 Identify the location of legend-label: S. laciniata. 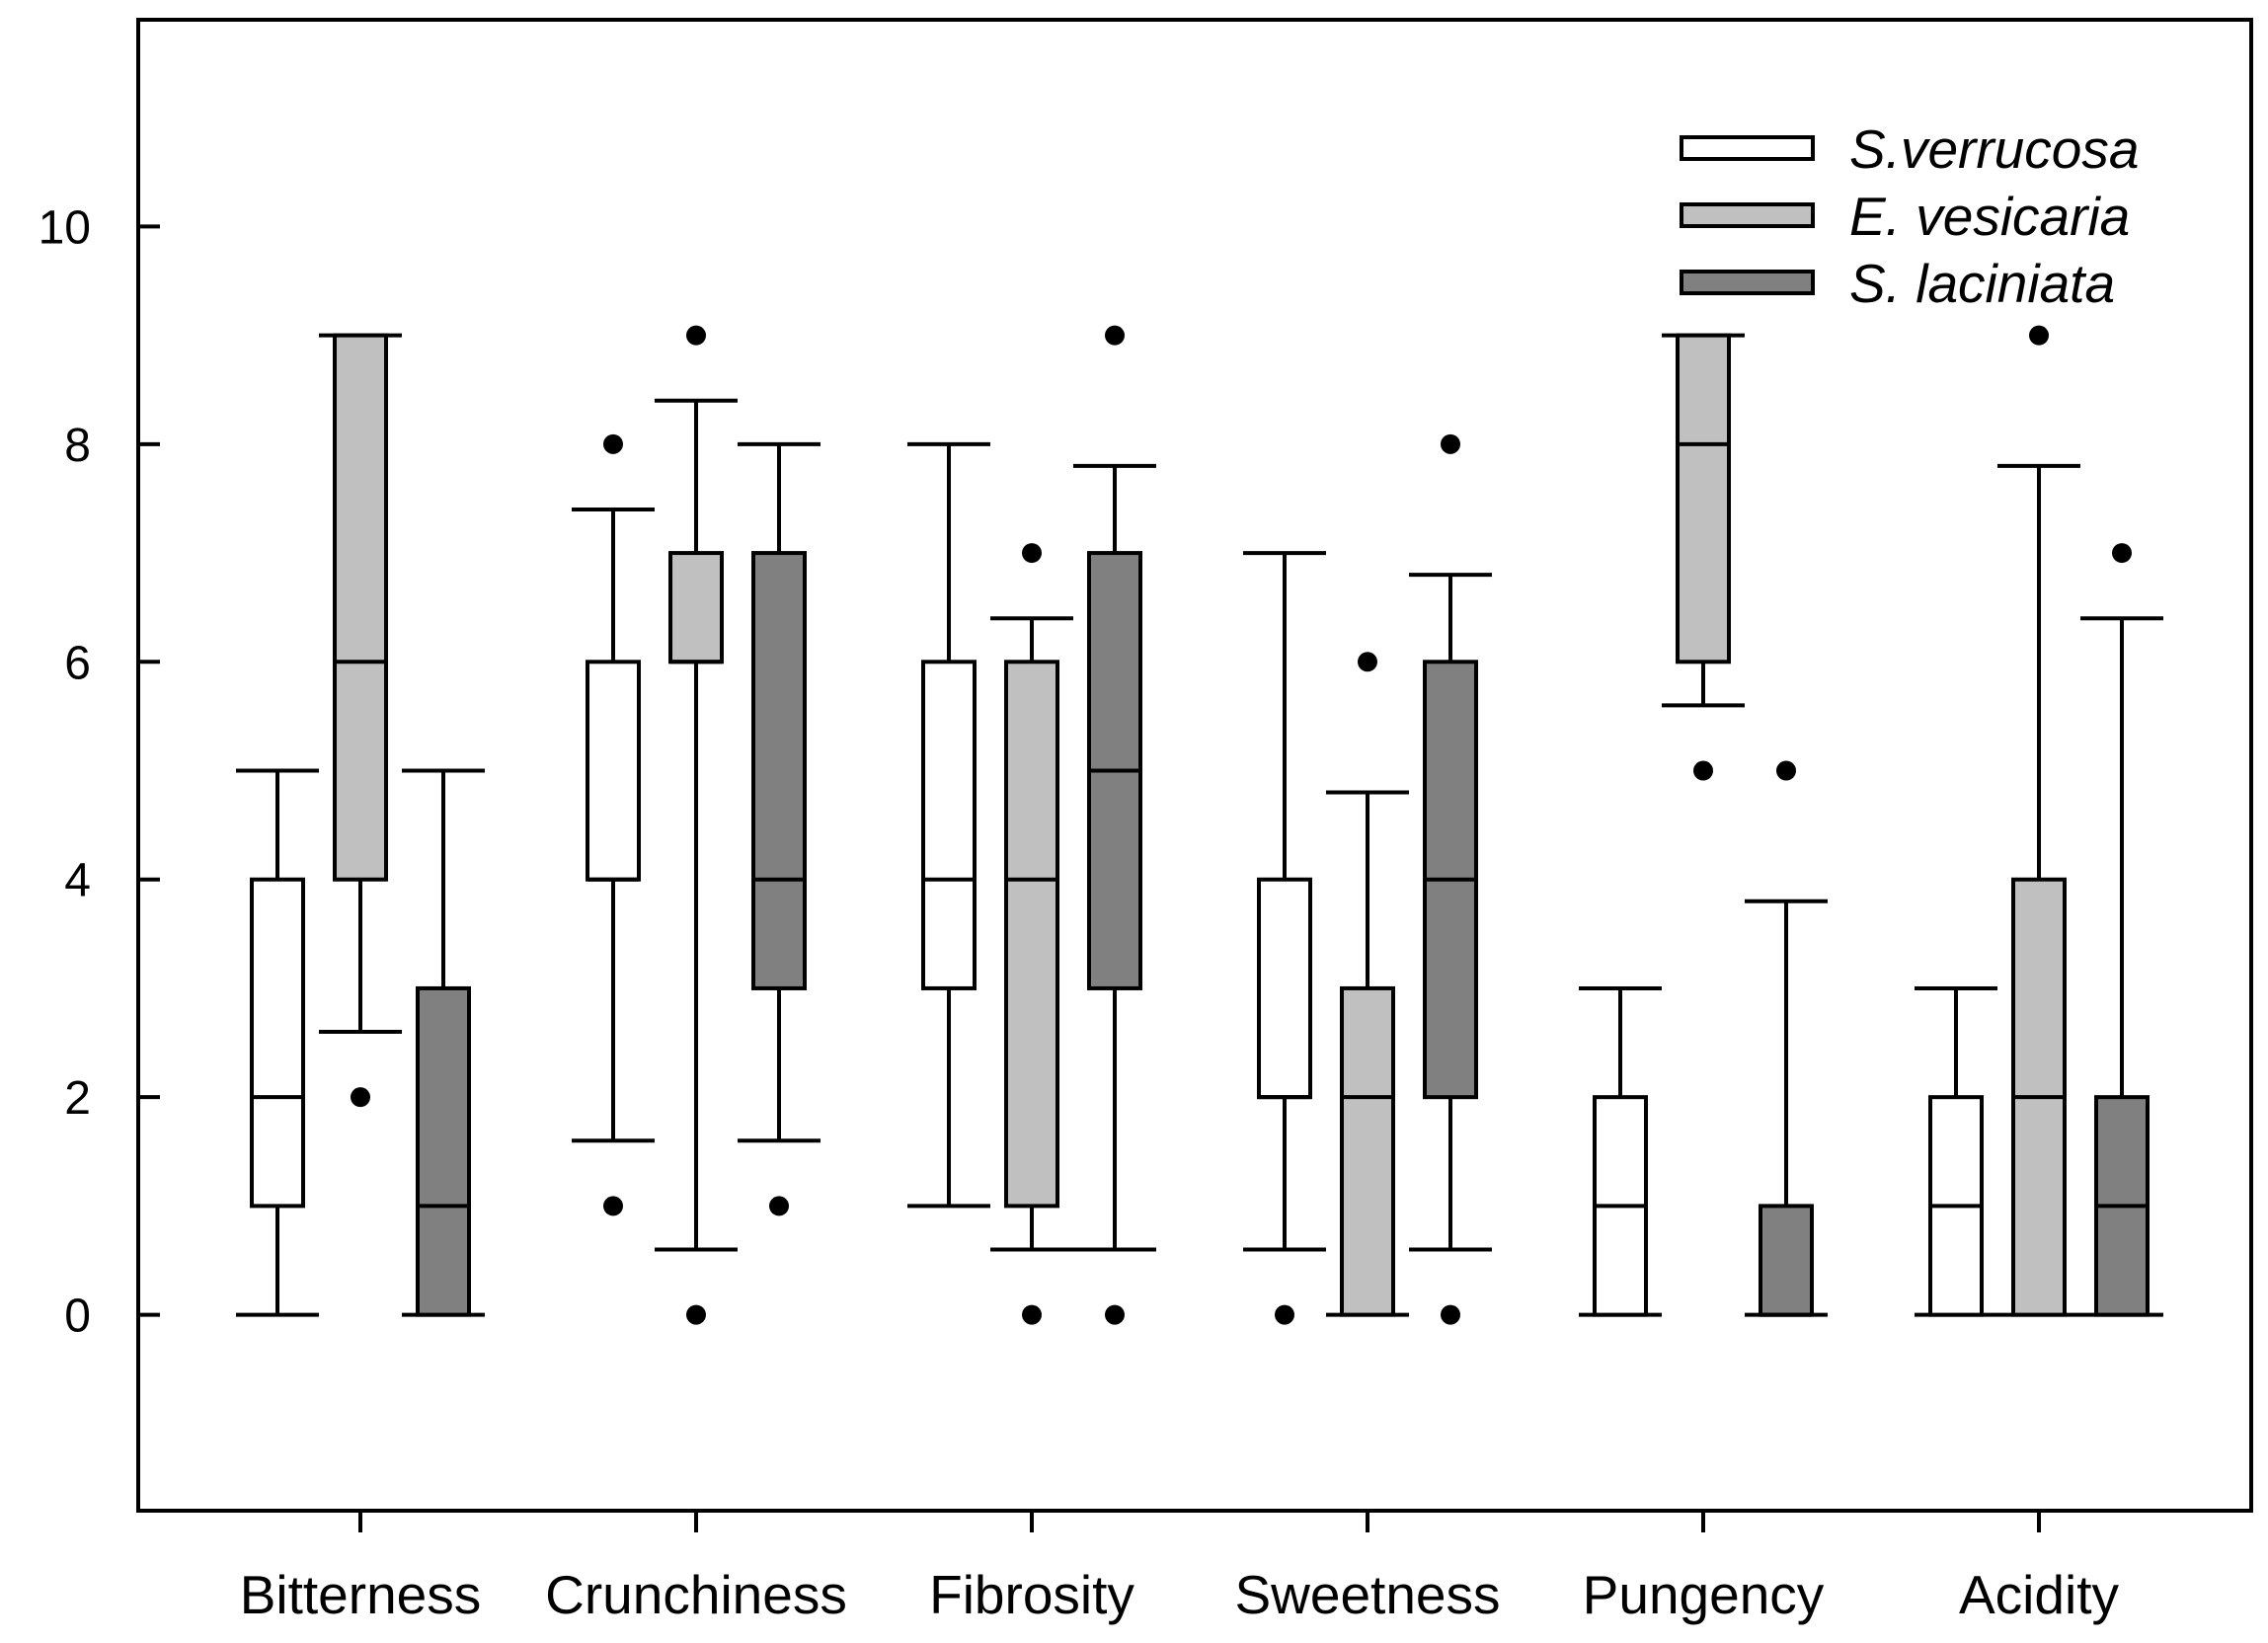
(1982, 283).